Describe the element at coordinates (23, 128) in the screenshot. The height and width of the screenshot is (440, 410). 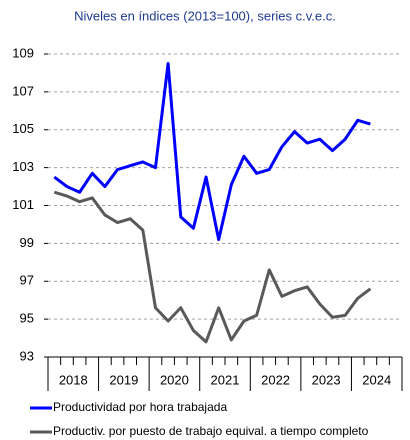
I see `y-tick-label: 105` at that location.